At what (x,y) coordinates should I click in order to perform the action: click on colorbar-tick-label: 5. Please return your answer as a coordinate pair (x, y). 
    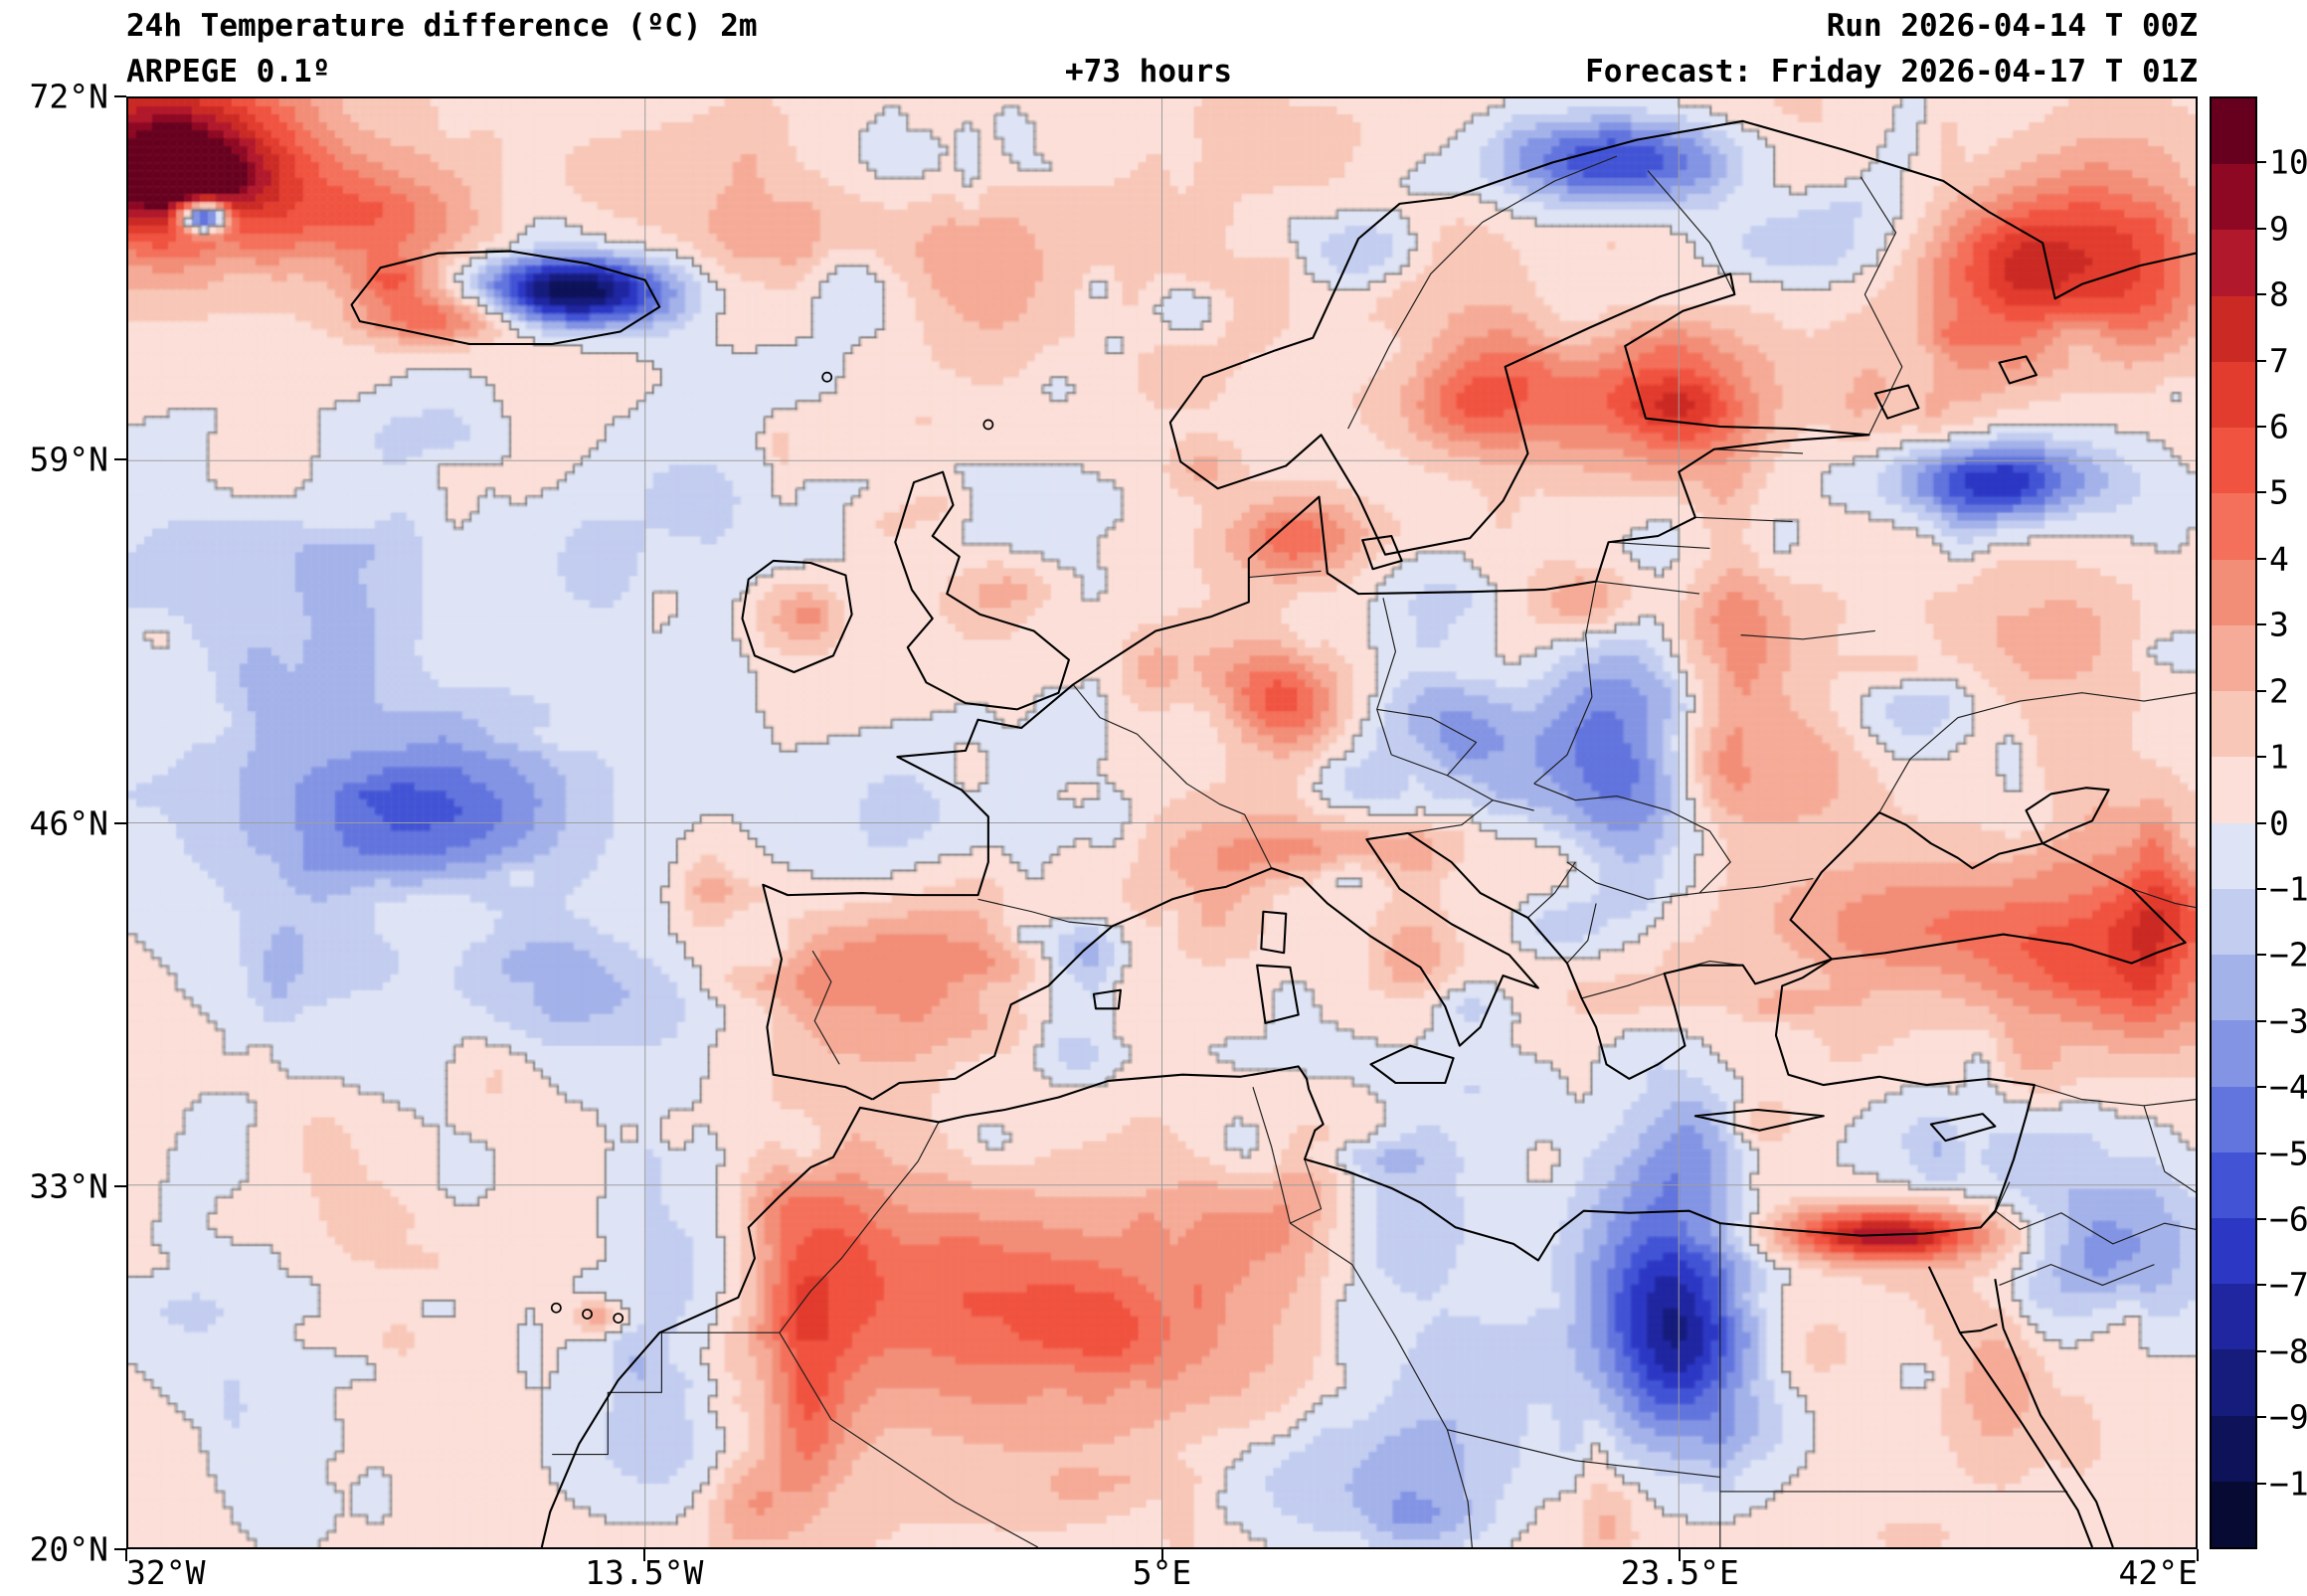
    Looking at the image, I should click on (2279, 492).